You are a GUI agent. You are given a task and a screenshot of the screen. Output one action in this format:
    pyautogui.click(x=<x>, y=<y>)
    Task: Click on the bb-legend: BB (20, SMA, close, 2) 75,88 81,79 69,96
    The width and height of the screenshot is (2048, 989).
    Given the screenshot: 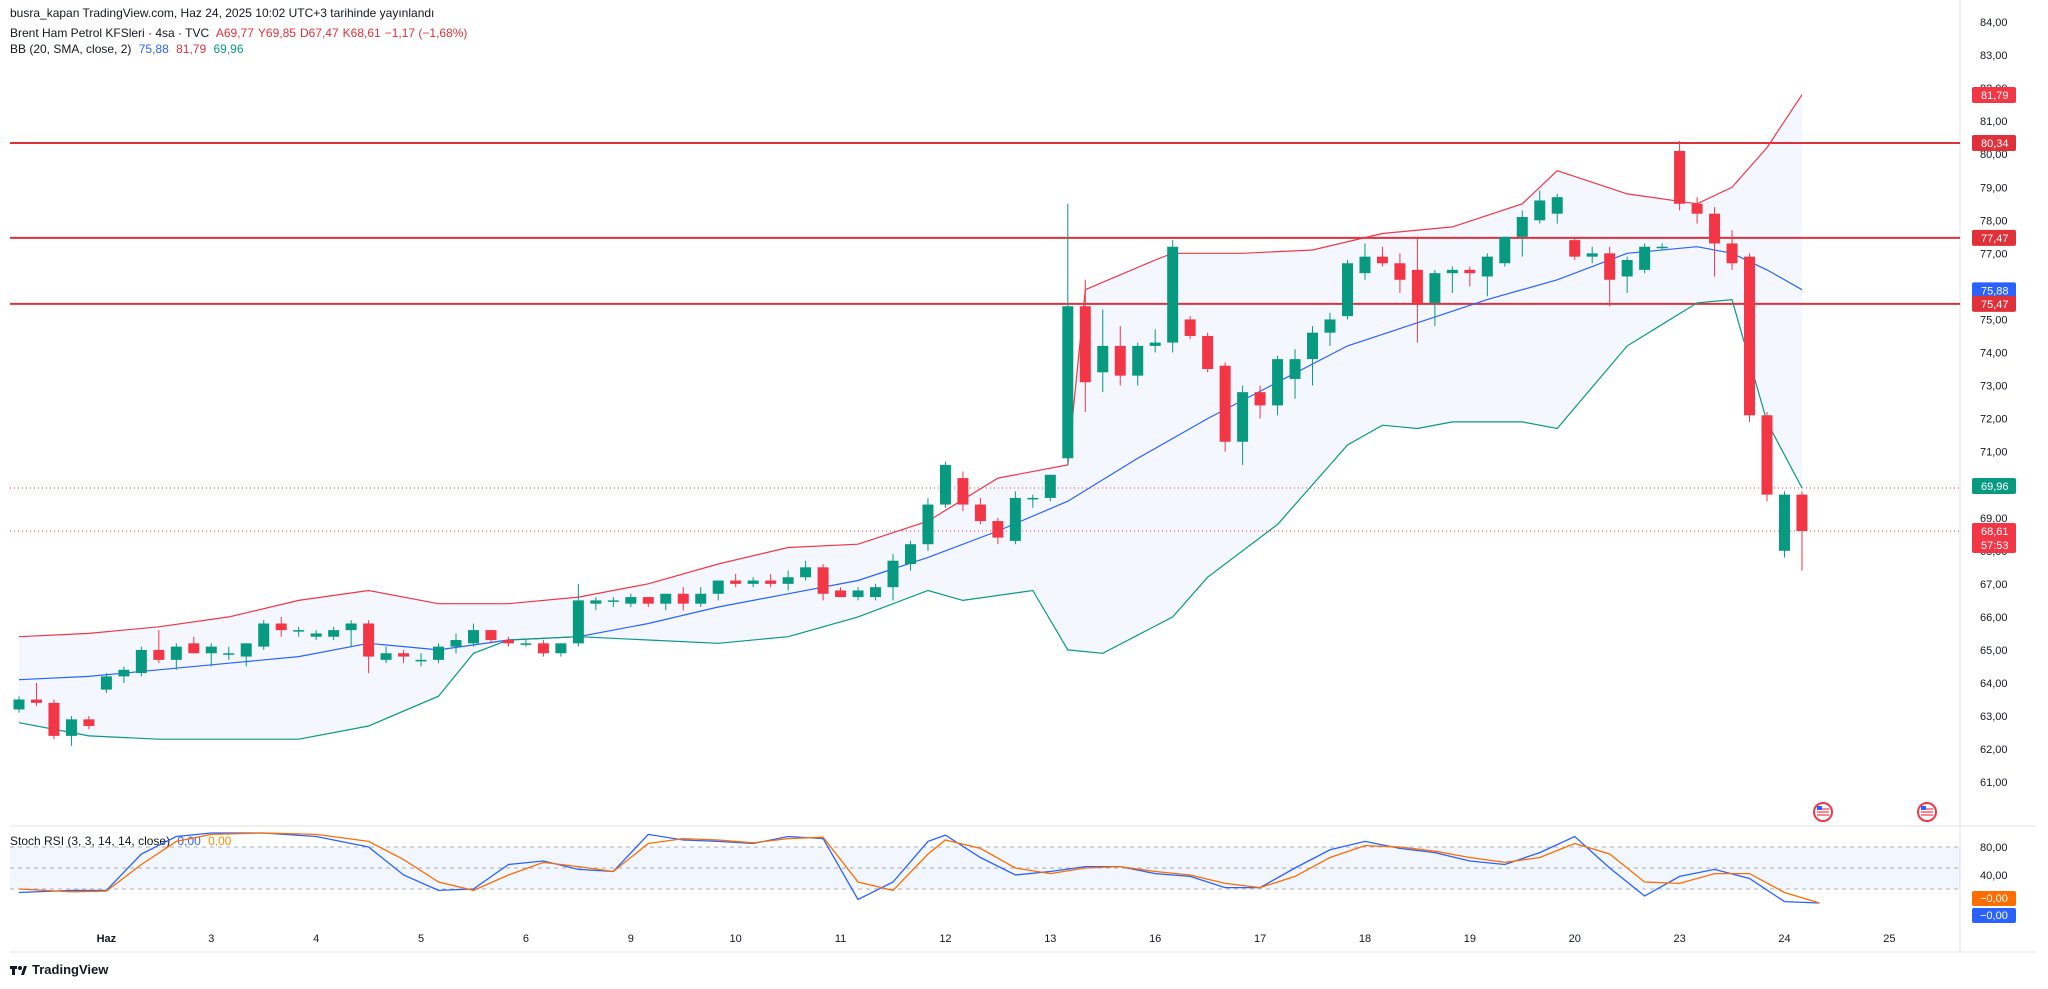 What is the action you would take?
    pyautogui.click(x=129, y=49)
    